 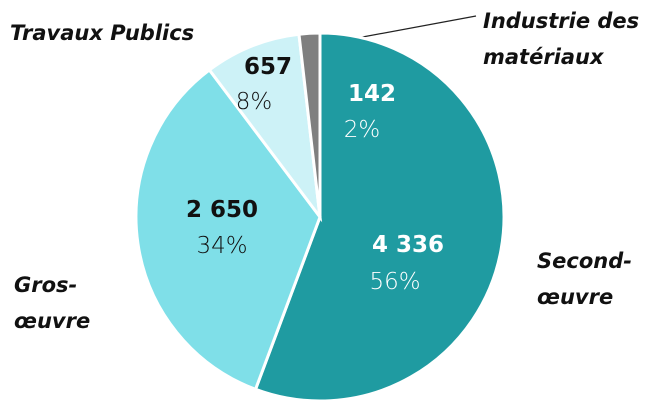 What do you see at coordinates (362, 130) in the screenshot?
I see `percentage-label: 2%` at bounding box center [362, 130].